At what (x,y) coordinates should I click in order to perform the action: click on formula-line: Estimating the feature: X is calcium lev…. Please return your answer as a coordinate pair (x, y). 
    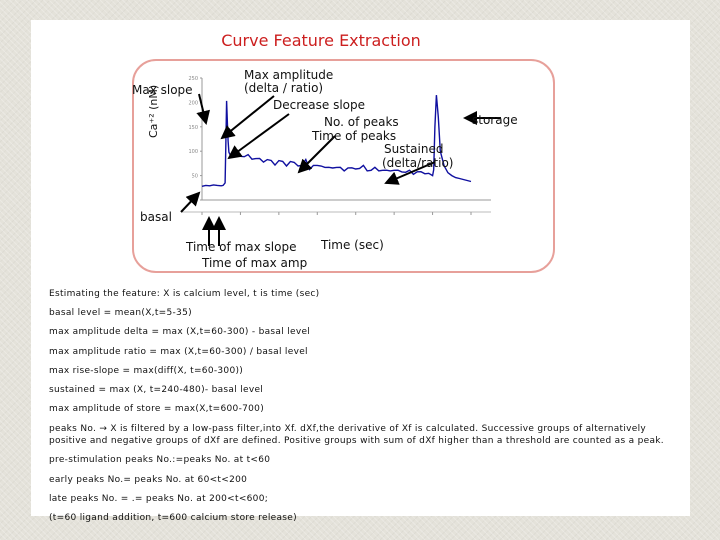
    Looking at the image, I should click on (184, 294).